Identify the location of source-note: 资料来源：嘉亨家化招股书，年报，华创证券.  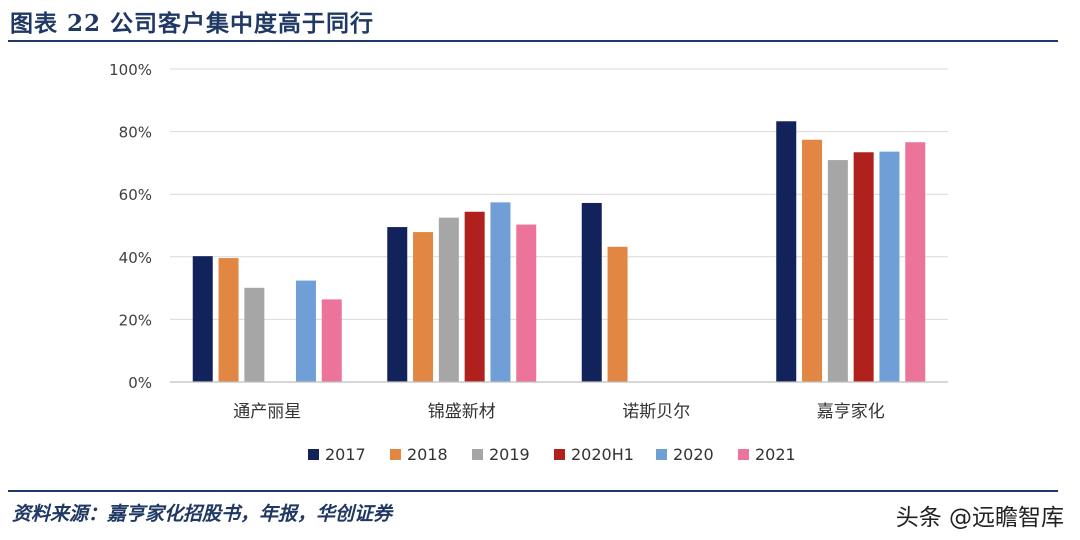
(202, 514).